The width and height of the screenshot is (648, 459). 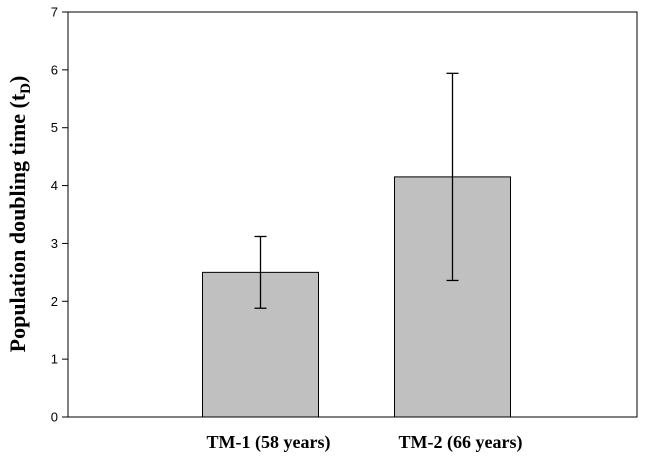 What do you see at coordinates (54, 417) in the screenshot?
I see `y-tick-label: 0` at bounding box center [54, 417].